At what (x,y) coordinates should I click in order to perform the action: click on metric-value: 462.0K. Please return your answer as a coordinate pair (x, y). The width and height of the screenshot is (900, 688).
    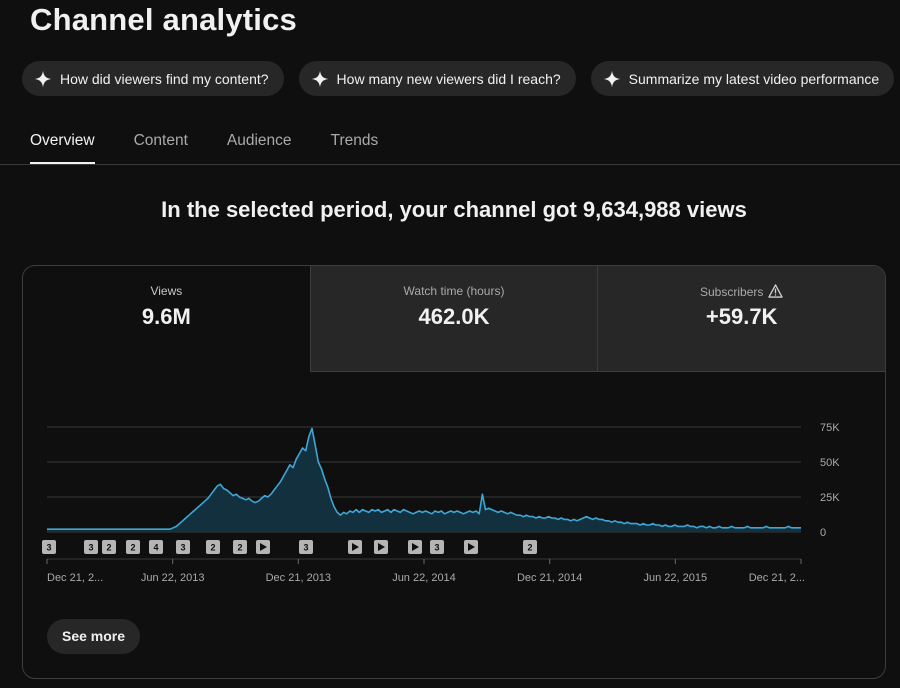
    Looking at the image, I should click on (454, 316).